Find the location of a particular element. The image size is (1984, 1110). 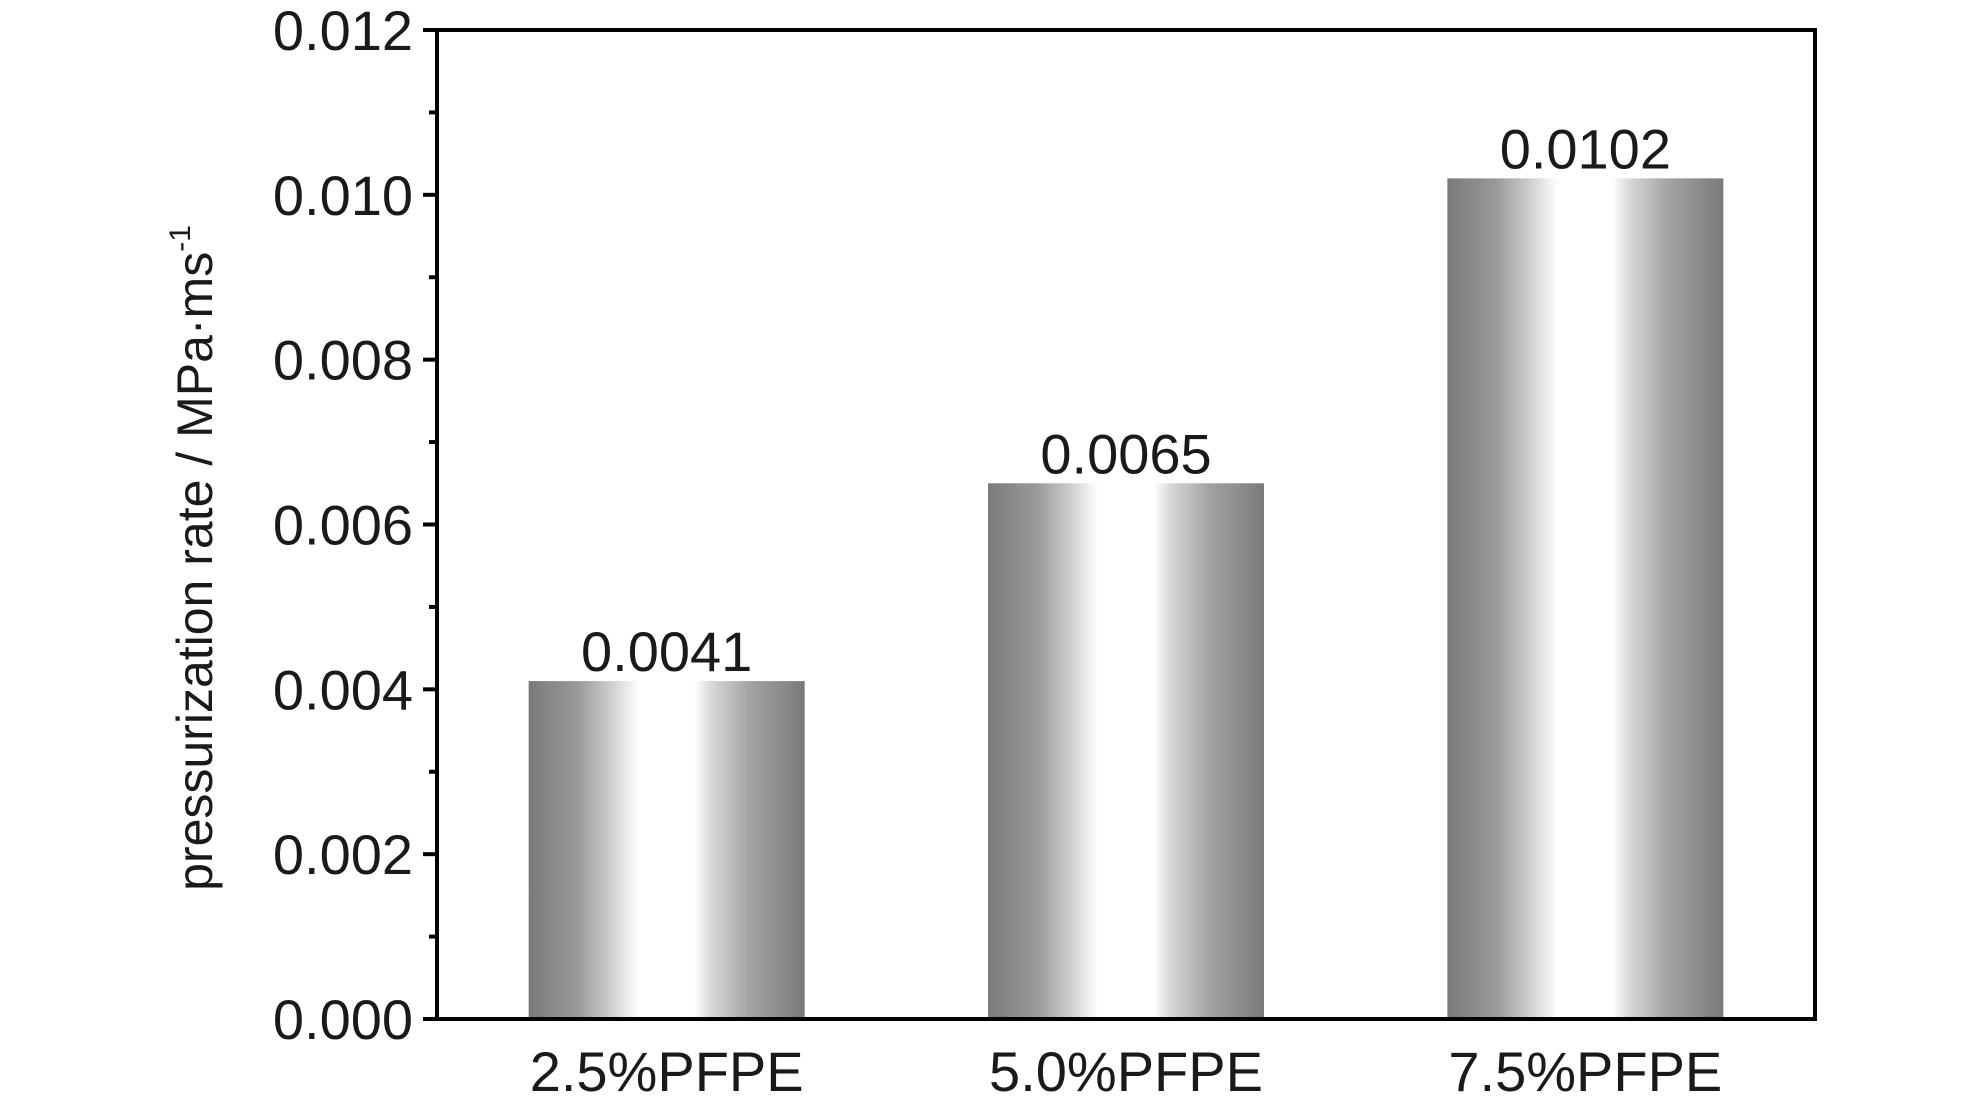

y-axis-label-text: pressurization rate / MPa·ms is located at coordinates (195, 571).